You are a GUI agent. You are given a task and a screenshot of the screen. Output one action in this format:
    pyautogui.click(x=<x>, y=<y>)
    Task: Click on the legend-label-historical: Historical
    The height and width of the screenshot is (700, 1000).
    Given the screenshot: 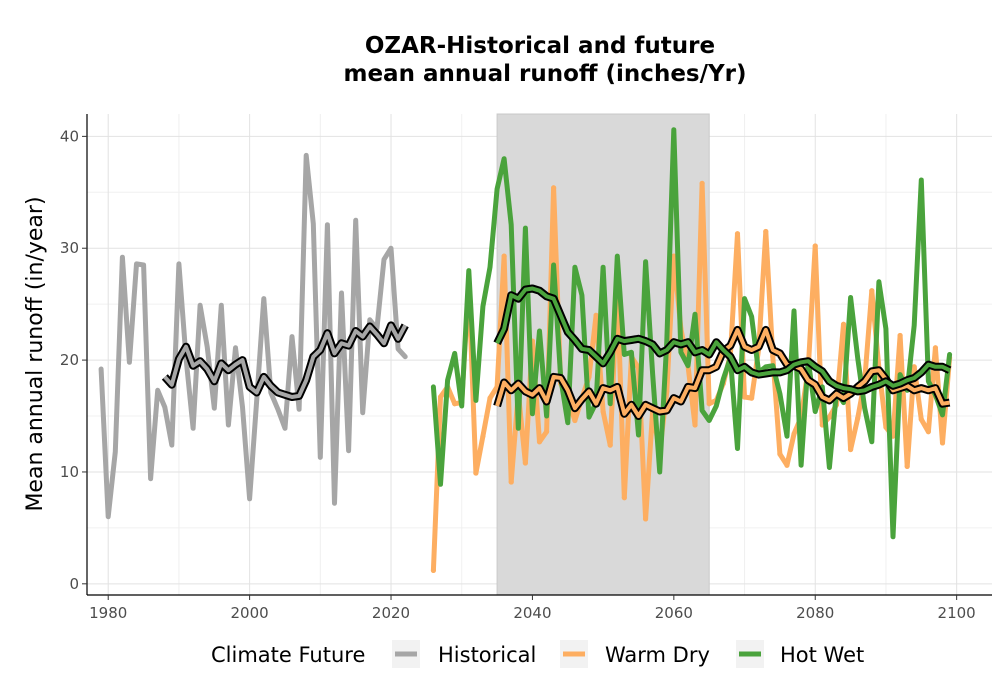 What is the action you would take?
    pyautogui.click(x=487, y=655)
    